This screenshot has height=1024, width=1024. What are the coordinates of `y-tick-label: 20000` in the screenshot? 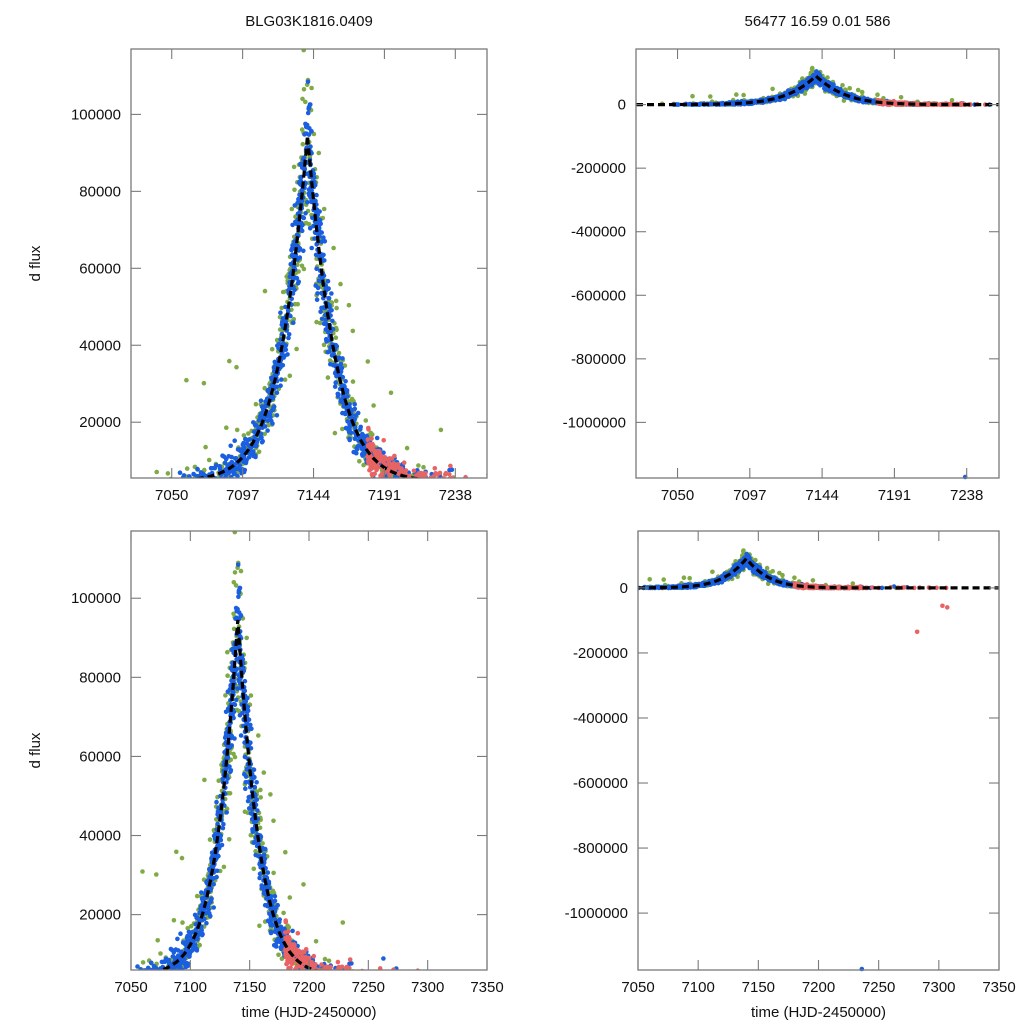 It's located at (100, 422).